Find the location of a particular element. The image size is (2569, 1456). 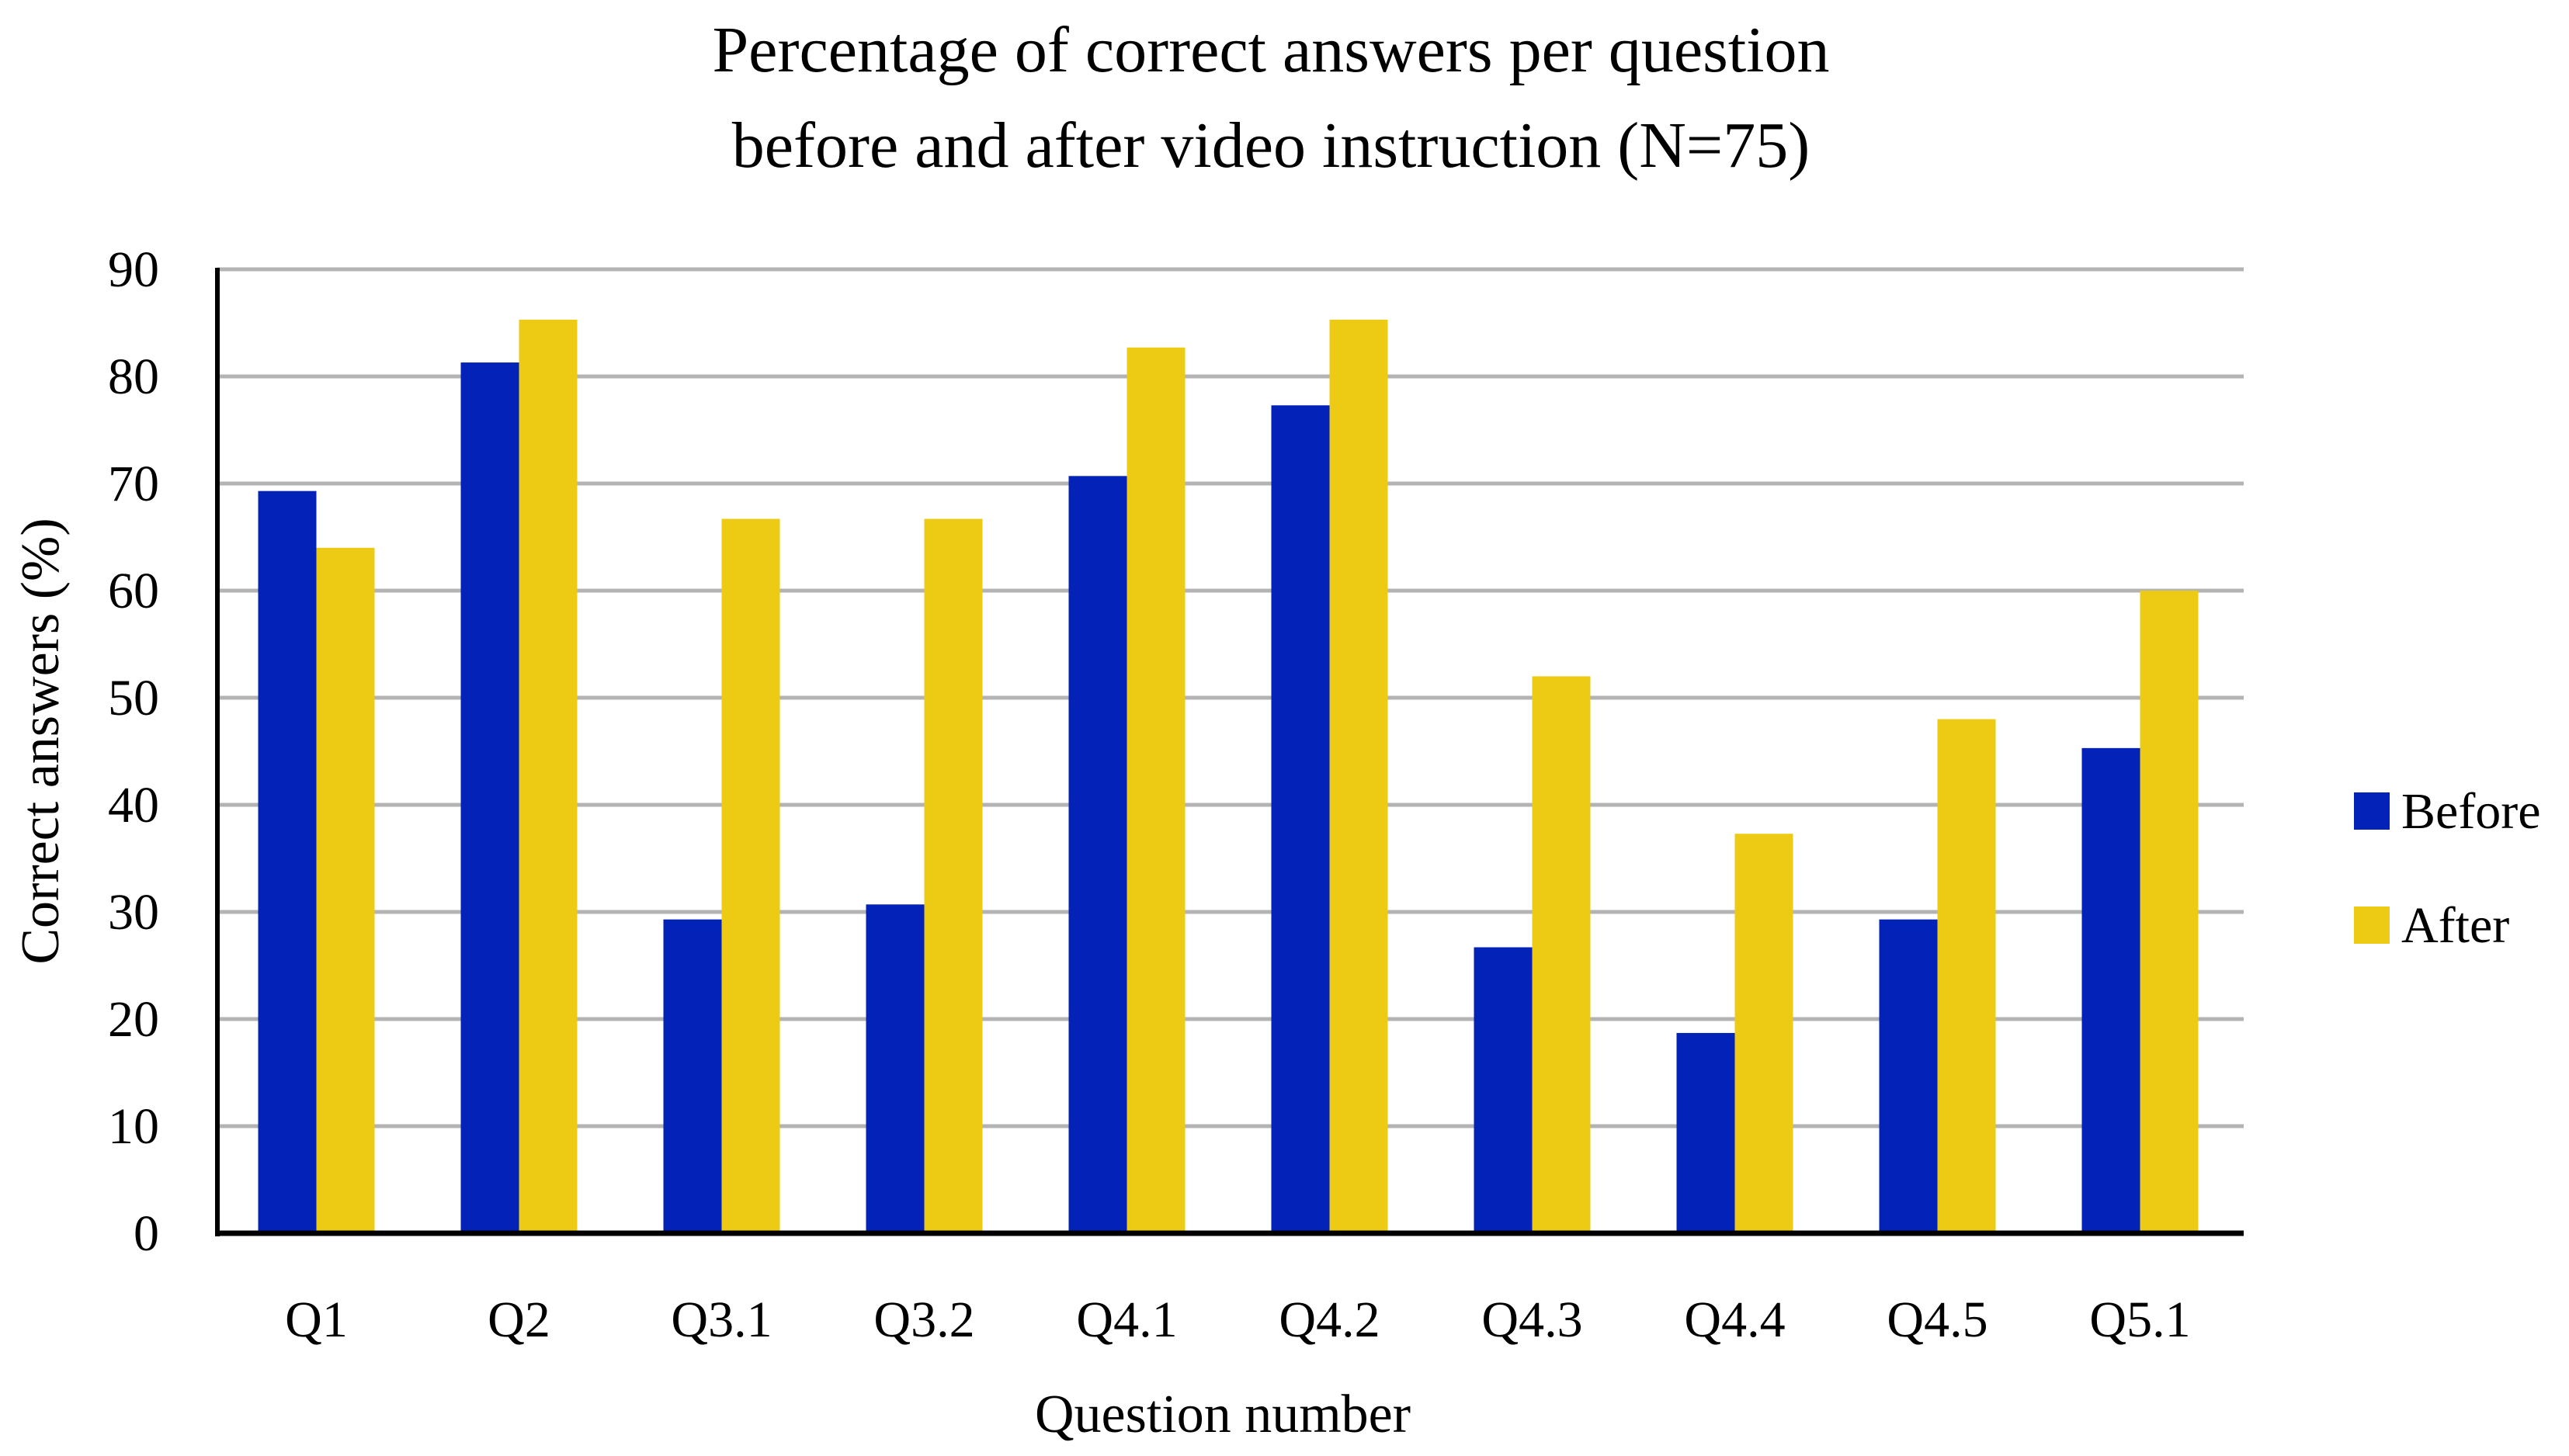

legend-label-before: Before is located at coordinates (2471, 812).